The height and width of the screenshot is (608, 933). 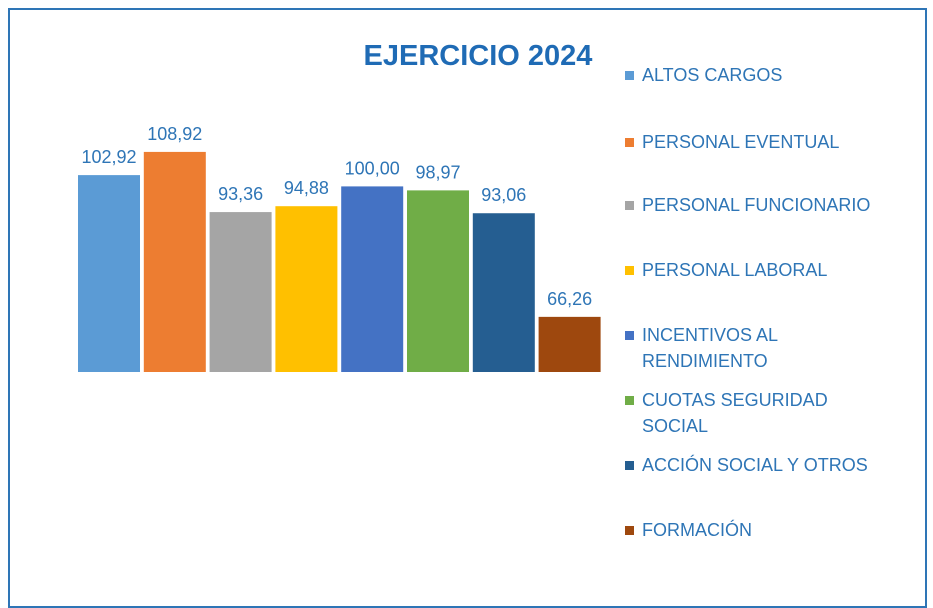 I want to click on value-label: 93,06, so click(x=503, y=195).